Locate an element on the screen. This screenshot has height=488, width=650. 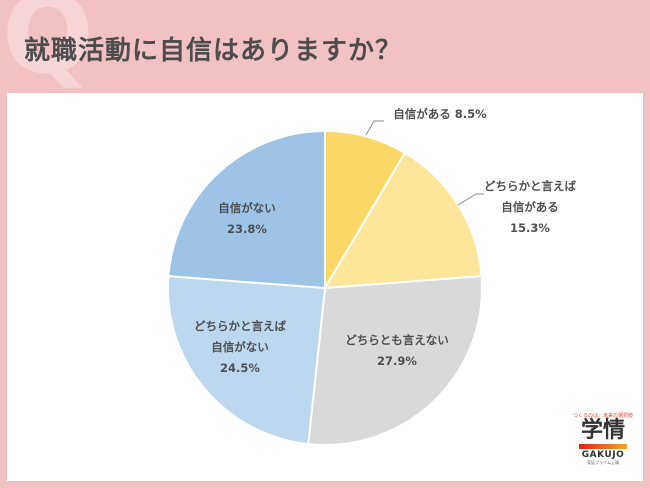
gakujo-logo: つくるのは、未来の選択肢 学情 GAKUJO 東証プライム上場 is located at coordinates (603, 439).